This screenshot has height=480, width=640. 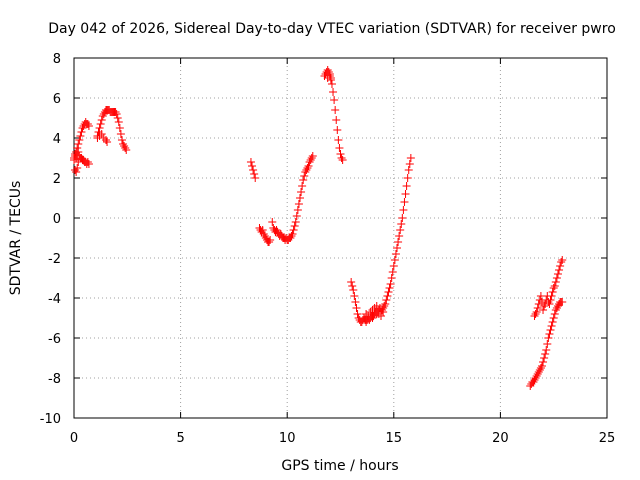 I want to click on y-tick-label: -2, so click(x=54, y=259).